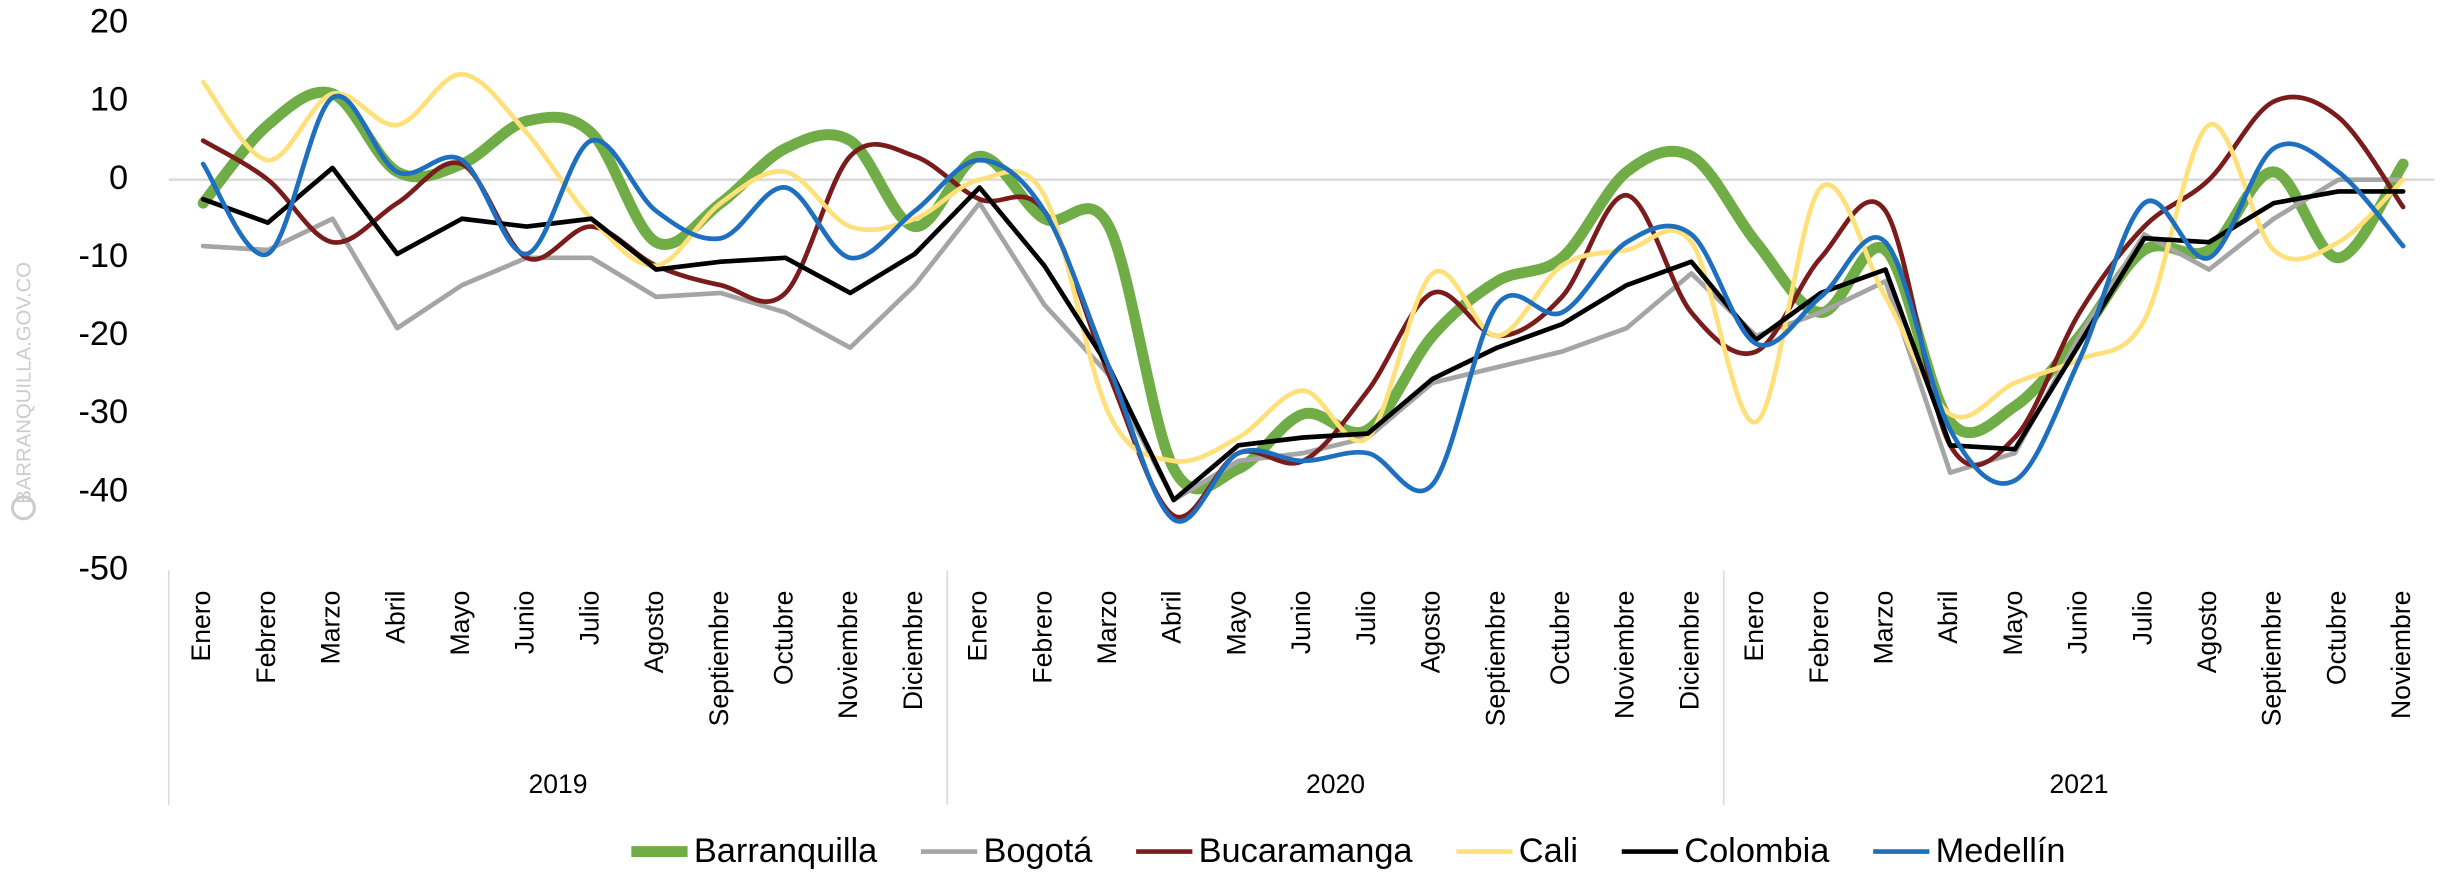 The width and height of the screenshot is (2450, 875). What do you see at coordinates (103, 412) in the screenshot?
I see `y-tick-label: -30` at bounding box center [103, 412].